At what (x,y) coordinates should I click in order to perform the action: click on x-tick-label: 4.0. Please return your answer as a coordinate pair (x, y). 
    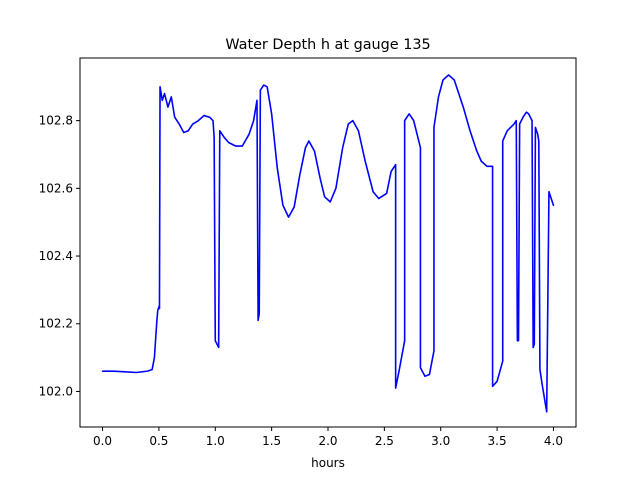
    Looking at the image, I should click on (553, 441).